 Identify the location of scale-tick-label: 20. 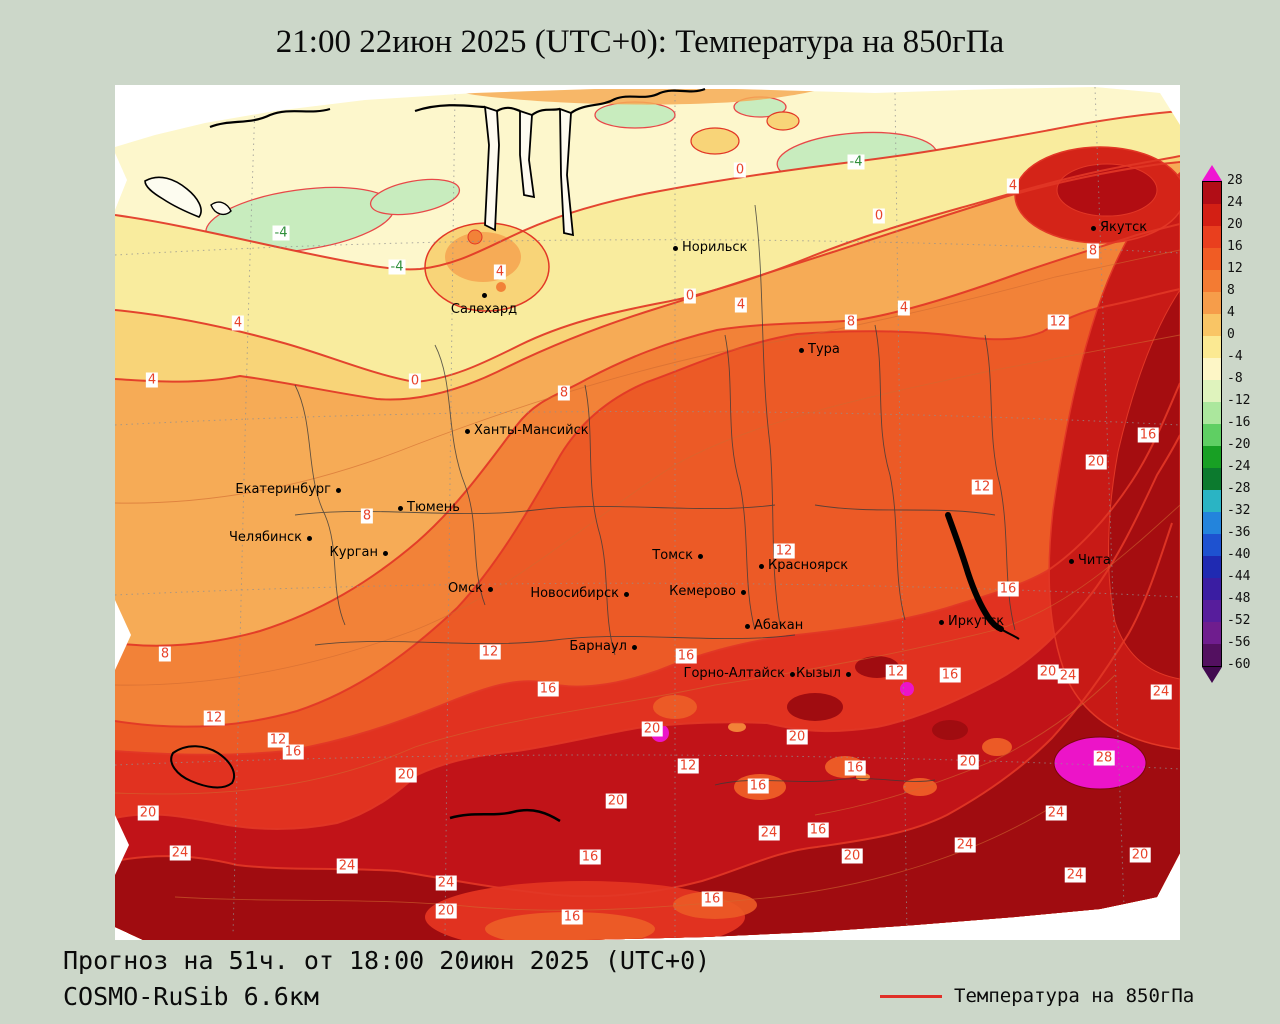
(1235, 224).